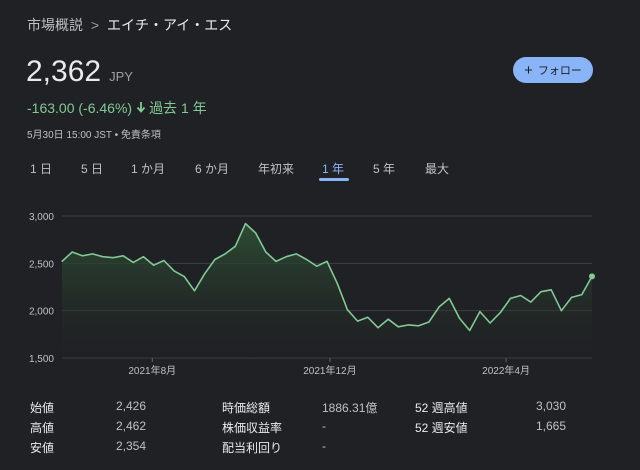  What do you see at coordinates (252, 428) in the screenshot?
I see `stat-pe-label: 株価収益率` at bounding box center [252, 428].